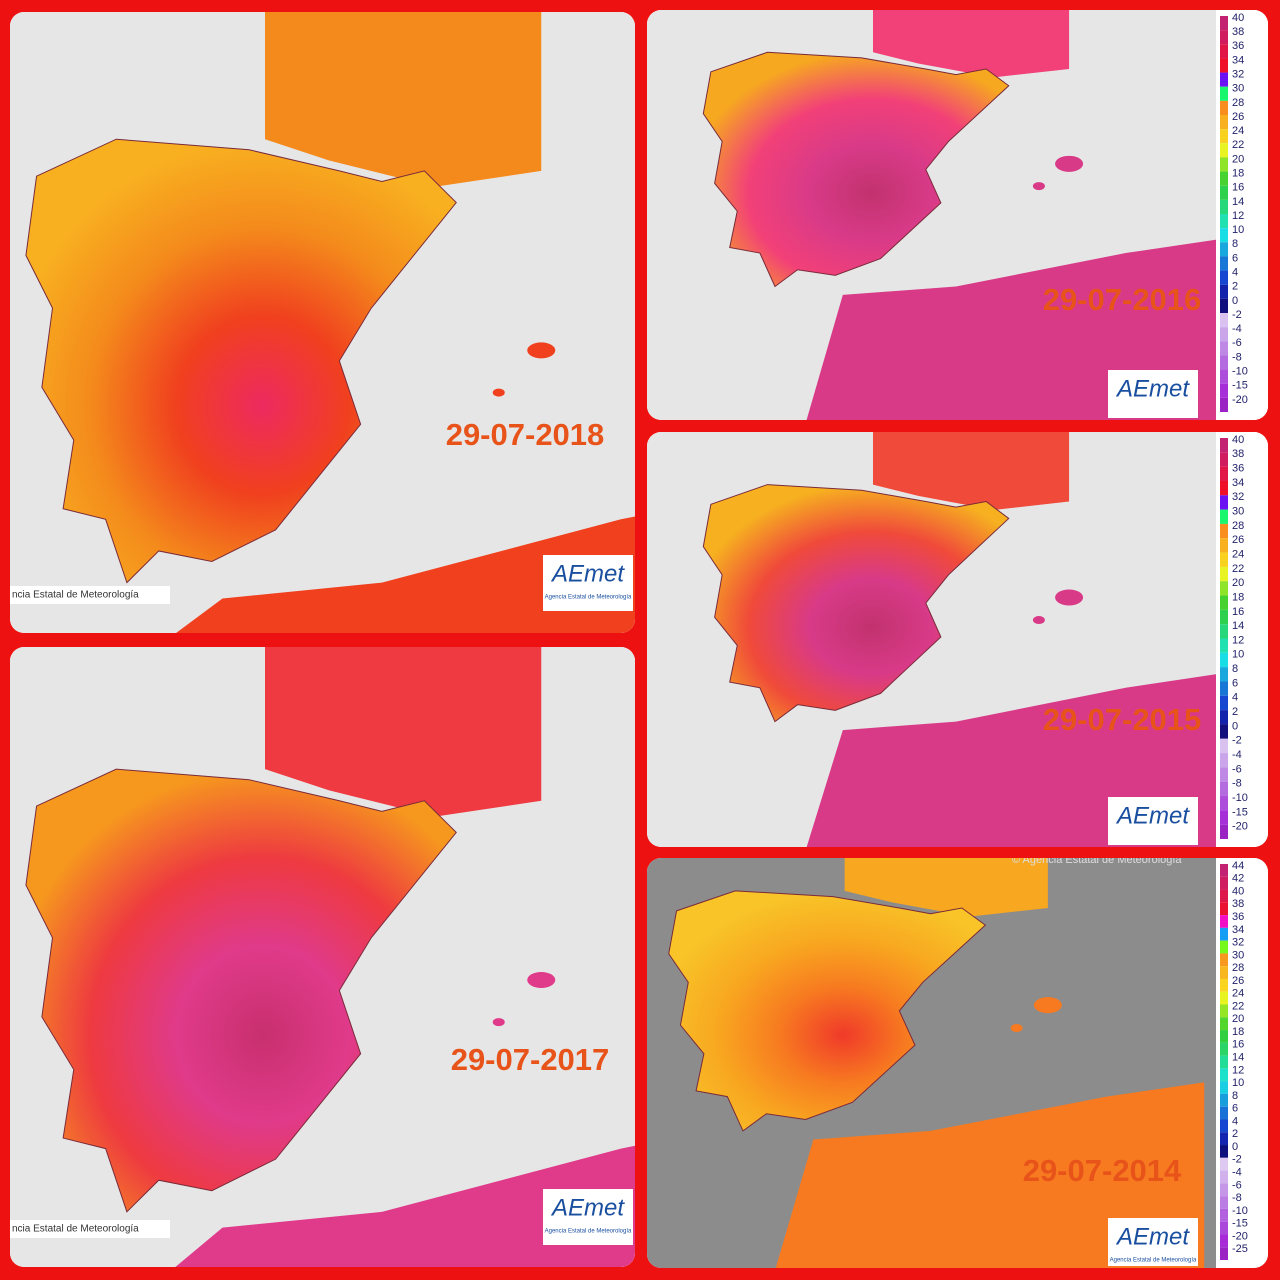 The image size is (1280, 1280). Describe the element at coordinates (1238, 18) in the screenshot. I see `scale-label: 40` at that location.